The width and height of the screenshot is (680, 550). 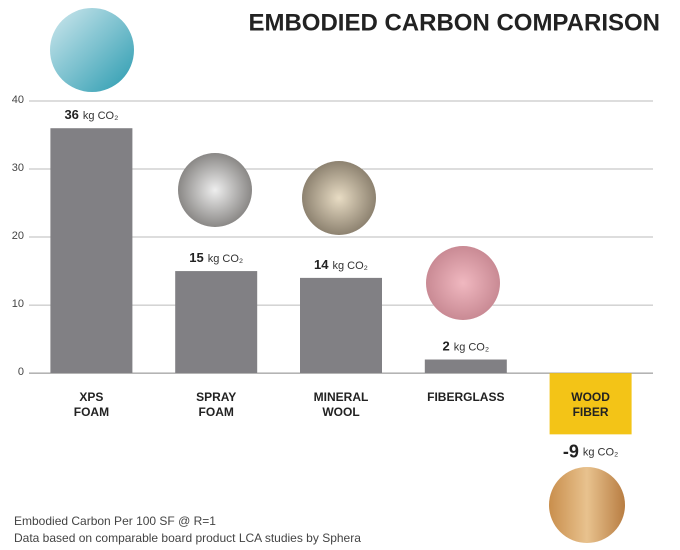 I want to click on fiberglass-photo, so click(x=463, y=283).